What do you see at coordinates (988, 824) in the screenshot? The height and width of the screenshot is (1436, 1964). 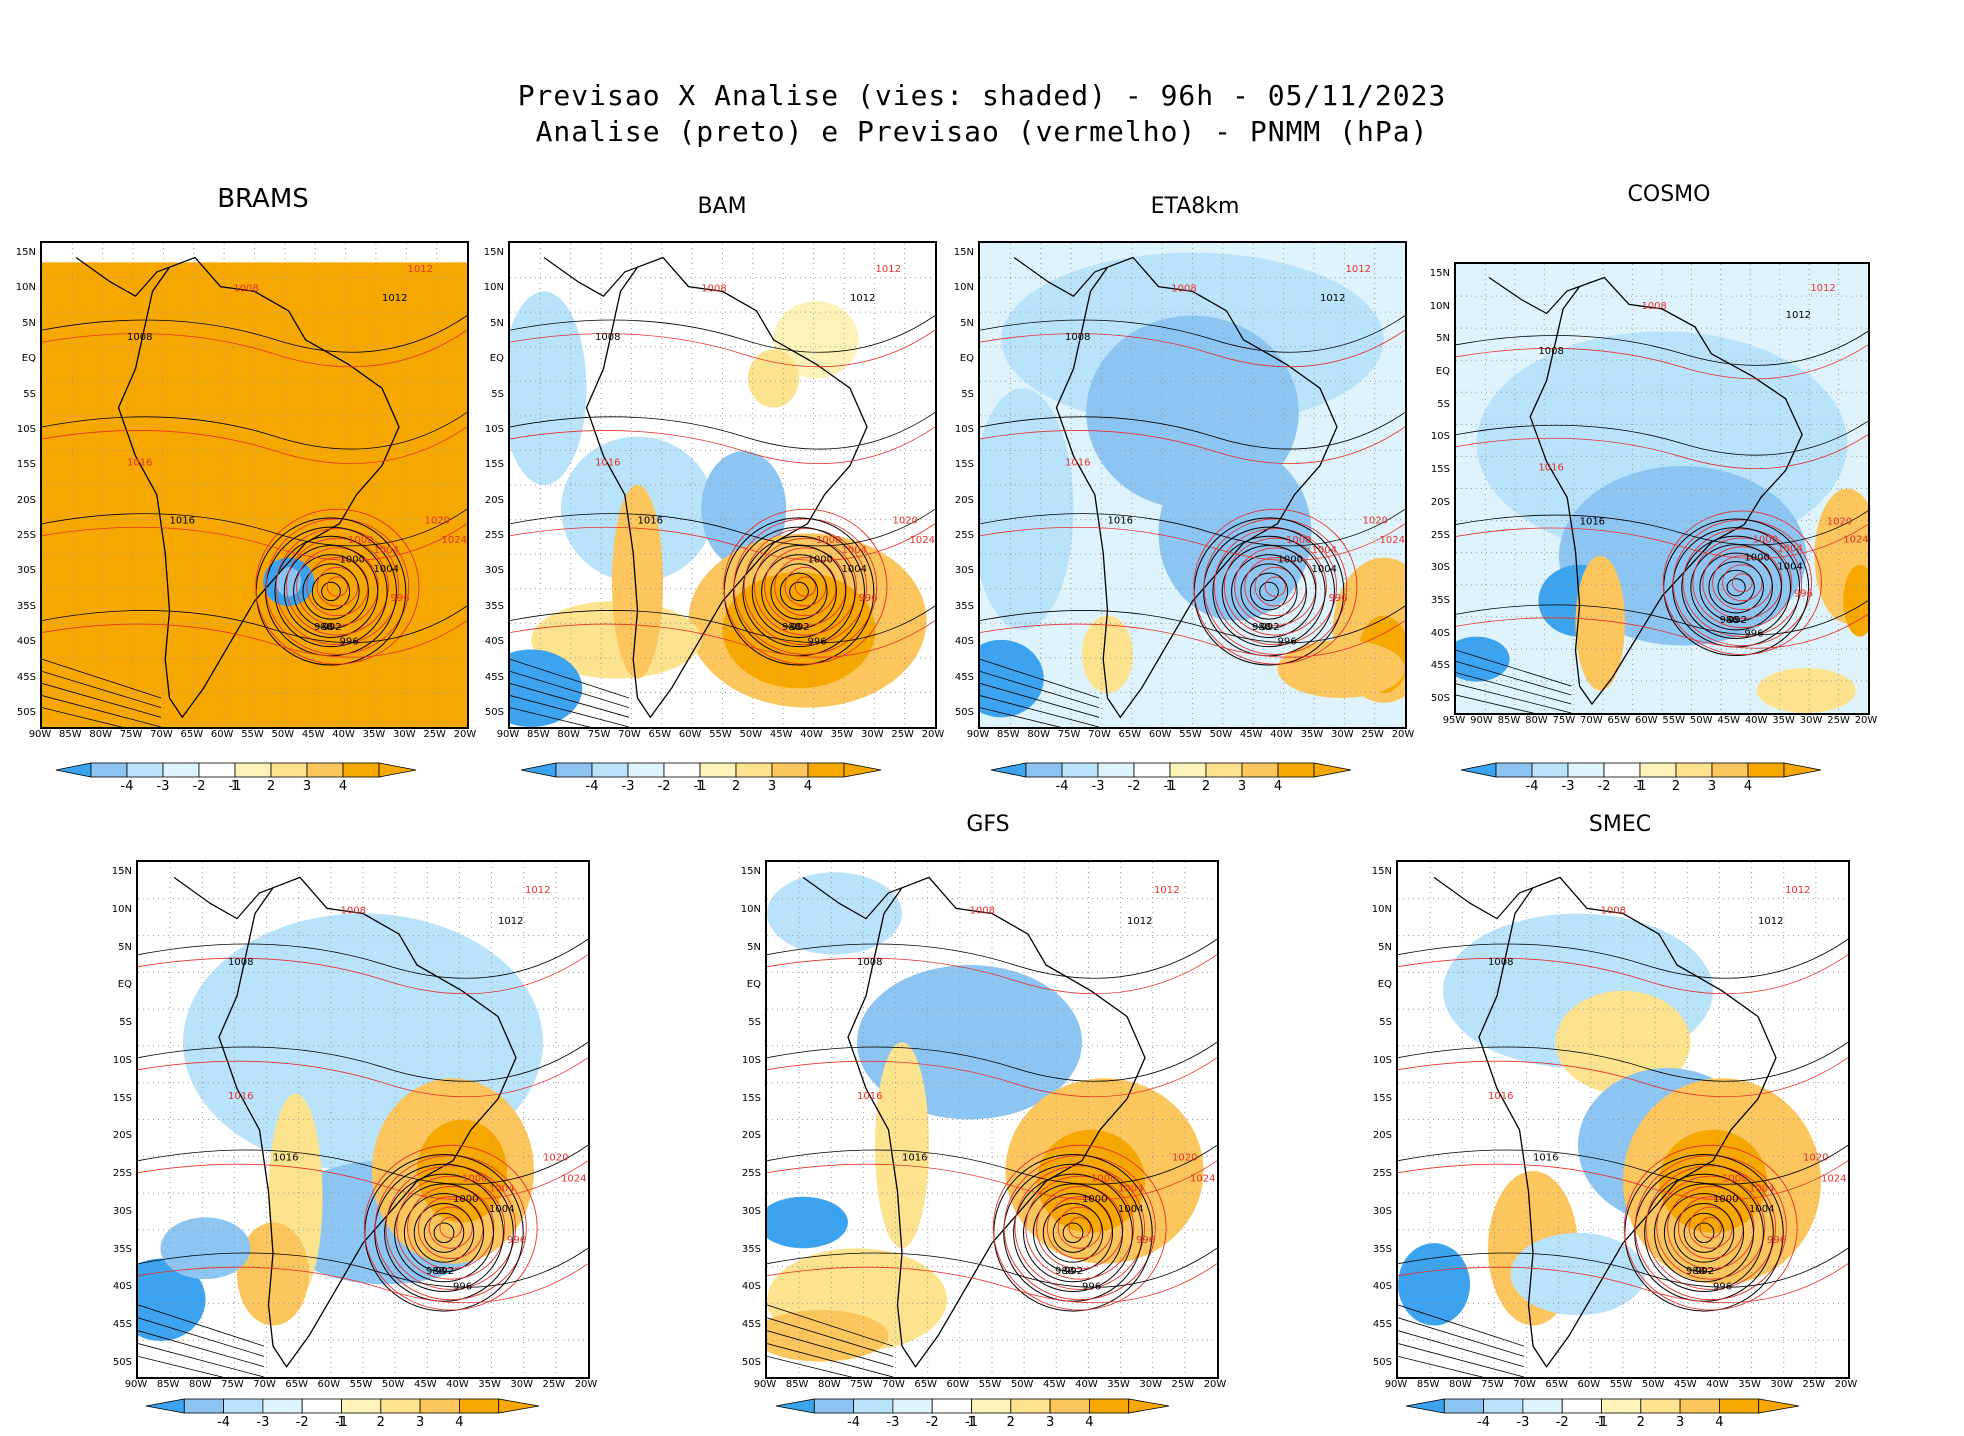 I see `gfs-panel-title: GFS` at bounding box center [988, 824].